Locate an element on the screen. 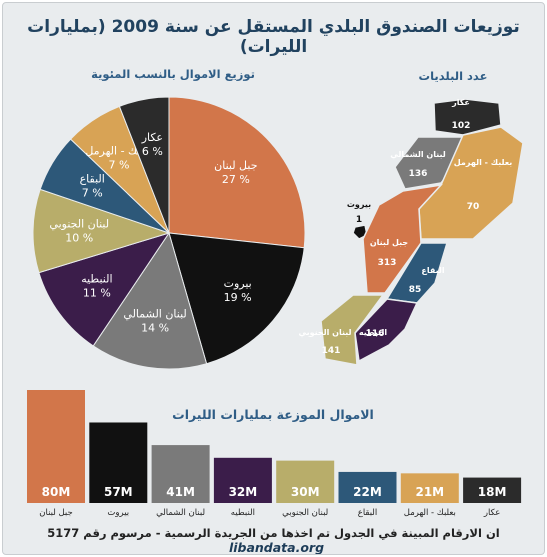 This screenshot has height=557, width=547. map-region-label: جبل لبنان is located at coordinates (389, 242).